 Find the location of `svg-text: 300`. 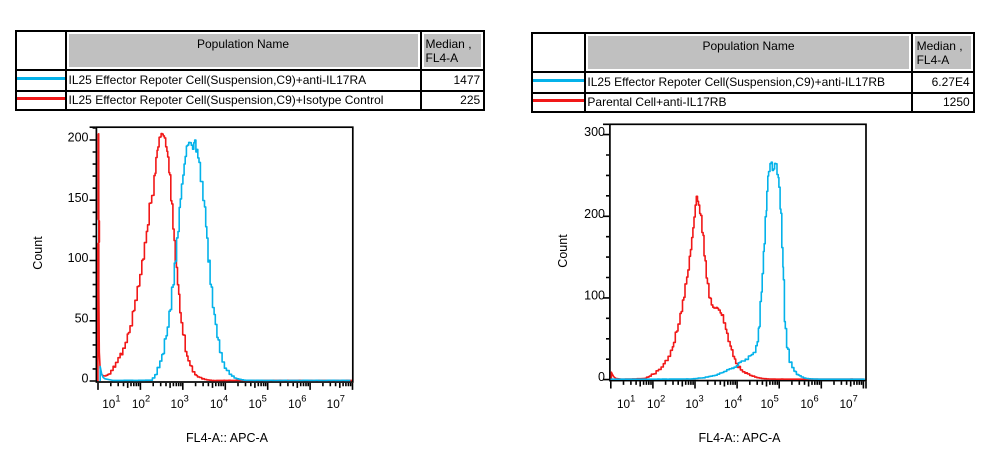

svg-text: 300 is located at coordinates (594, 132).